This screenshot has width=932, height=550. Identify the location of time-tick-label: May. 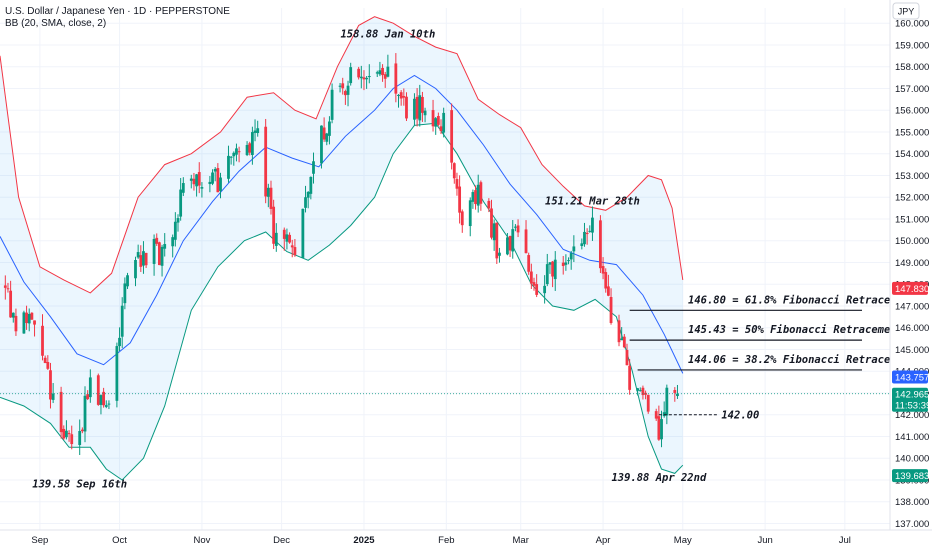
(683, 540).